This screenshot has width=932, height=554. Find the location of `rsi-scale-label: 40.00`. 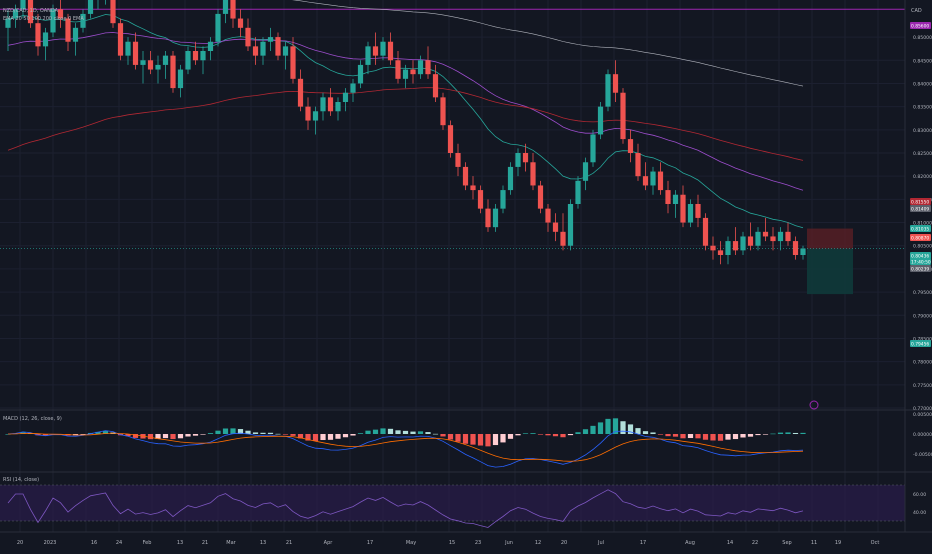

rsi-scale-label: 40.00 is located at coordinates (919, 513).